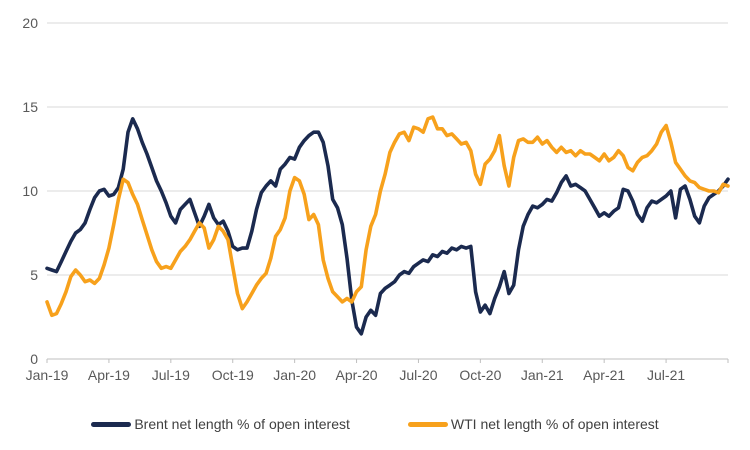 The height and width of the screenshot is (450, 750). Describe the element at coordinates (111, 424) in the screenshot. I see `brent-line-swatch` at that location.